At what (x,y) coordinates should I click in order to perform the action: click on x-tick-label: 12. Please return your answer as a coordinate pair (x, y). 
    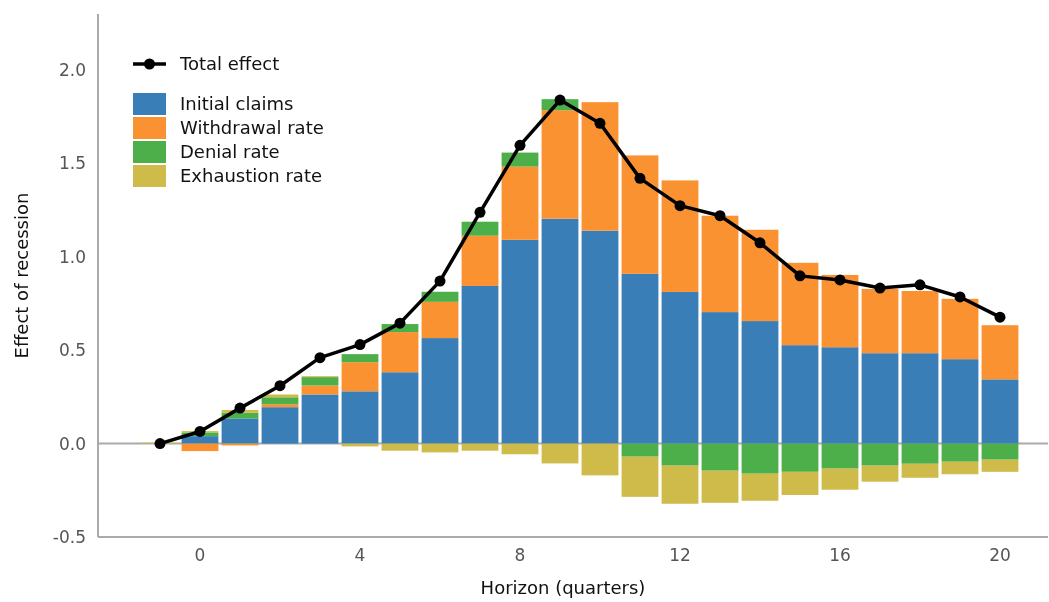
    Looking at the image, I should click on (680, 555).